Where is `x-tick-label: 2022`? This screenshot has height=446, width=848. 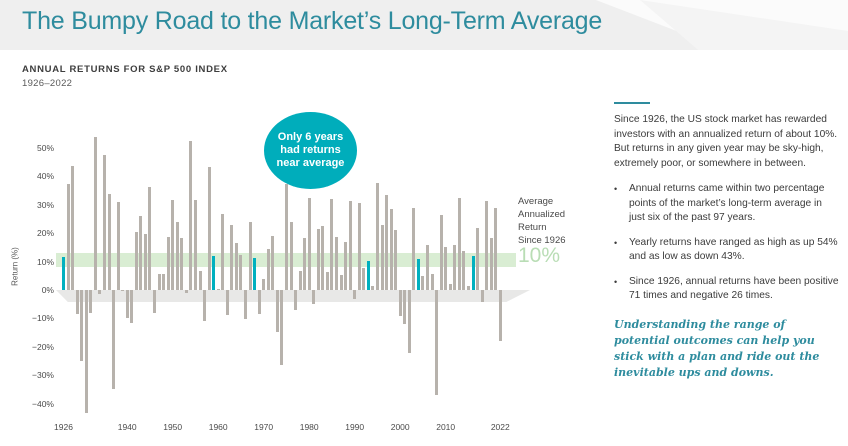 x-tick-label: 2022 is located at coordinates (500, 427).